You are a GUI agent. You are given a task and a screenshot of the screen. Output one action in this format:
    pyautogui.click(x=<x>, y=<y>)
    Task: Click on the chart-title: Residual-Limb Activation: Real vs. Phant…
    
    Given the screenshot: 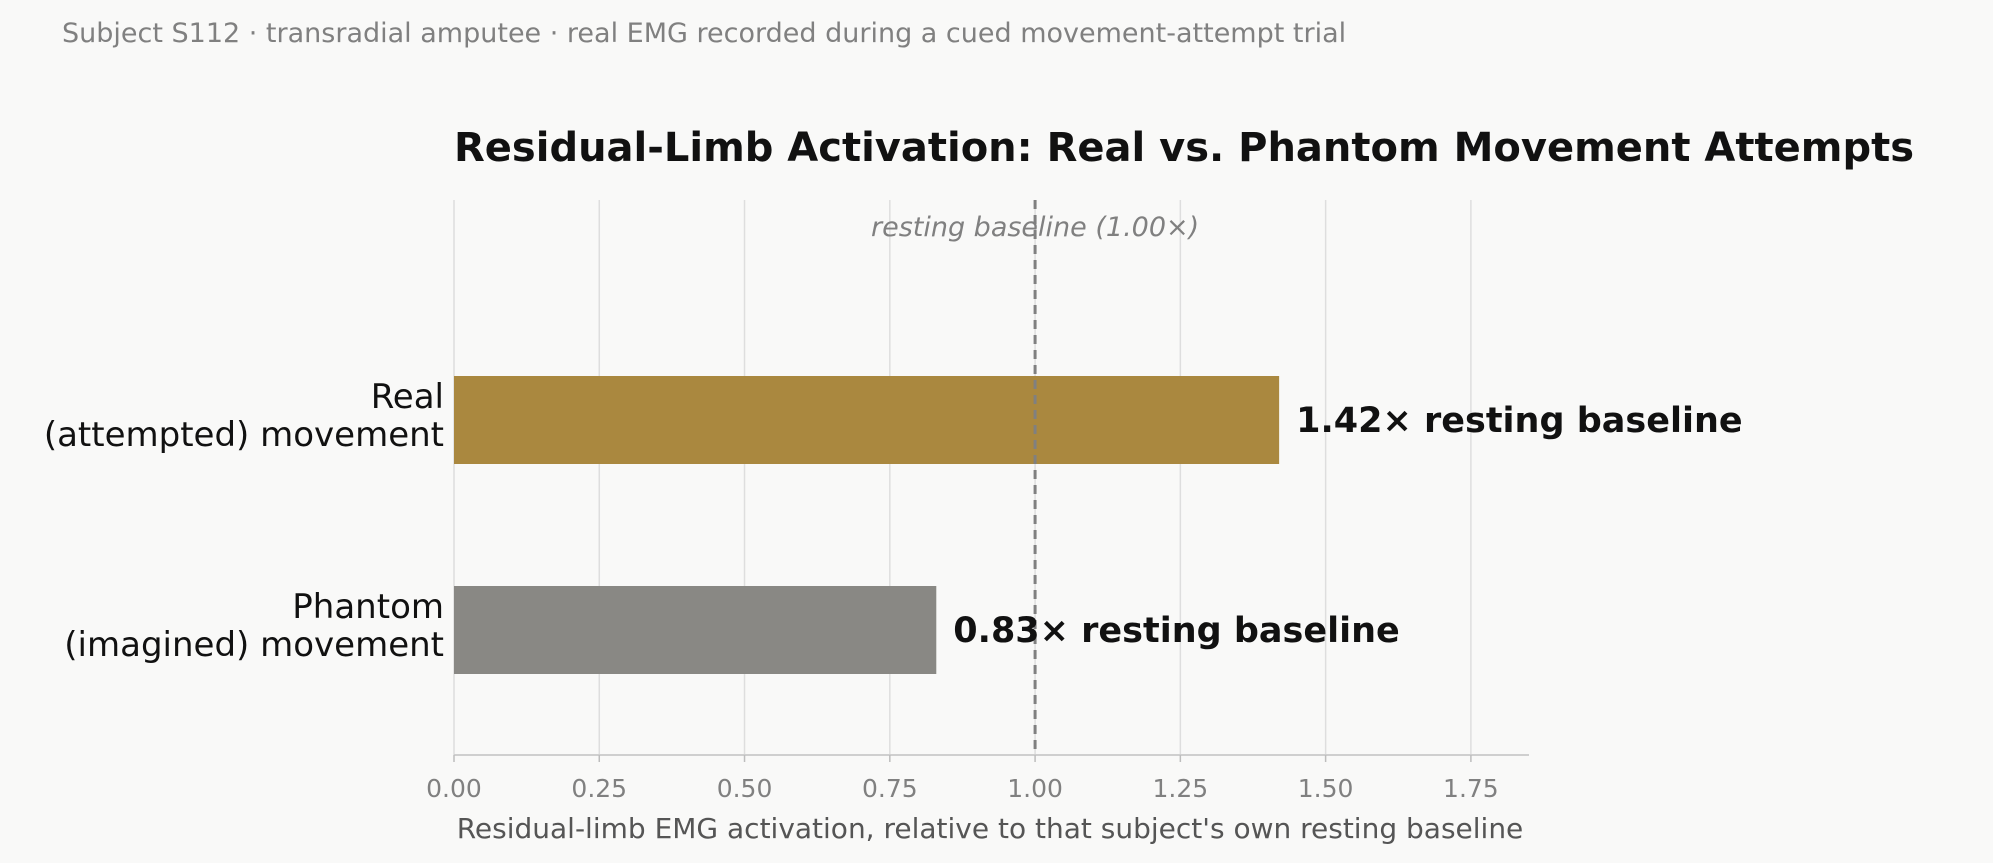 What is the action you would take?
    pyautogui.click(x=1184, y=148)
    